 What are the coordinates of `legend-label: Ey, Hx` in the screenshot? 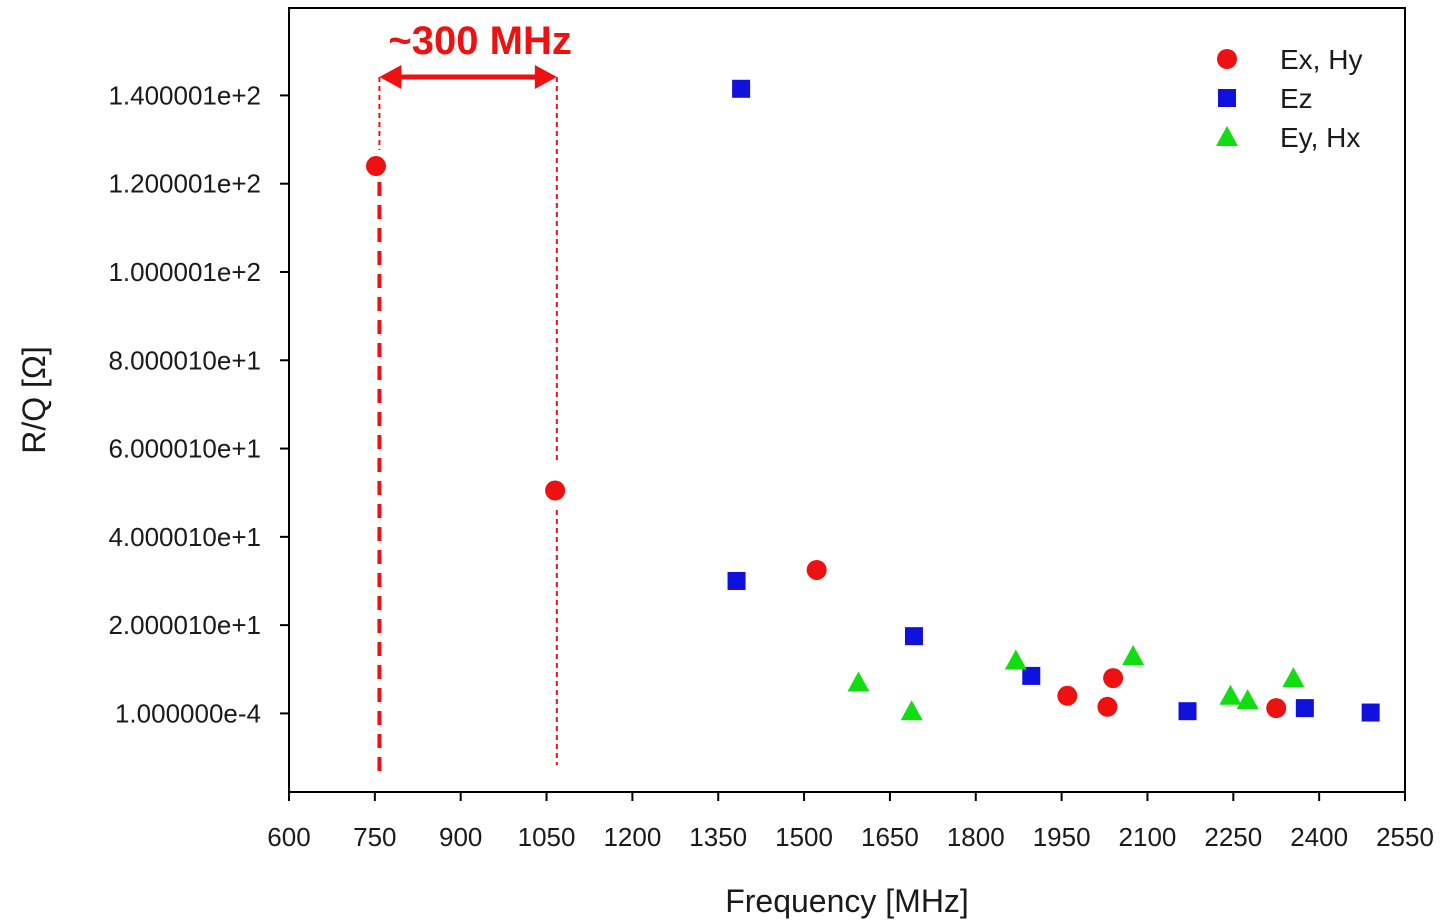 It's located at (1320, 137).